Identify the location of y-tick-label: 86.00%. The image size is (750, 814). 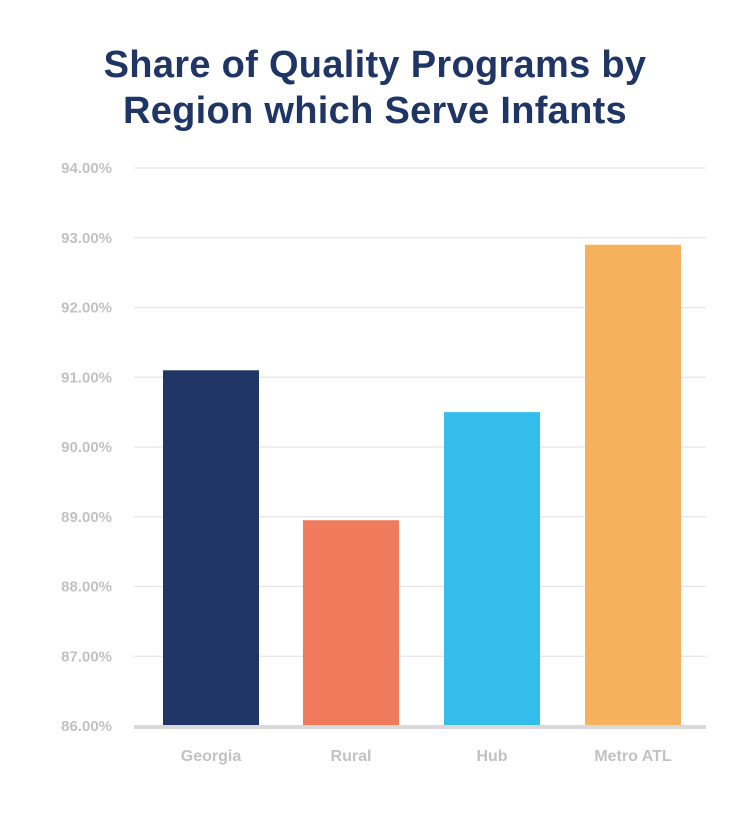
(86, 726).